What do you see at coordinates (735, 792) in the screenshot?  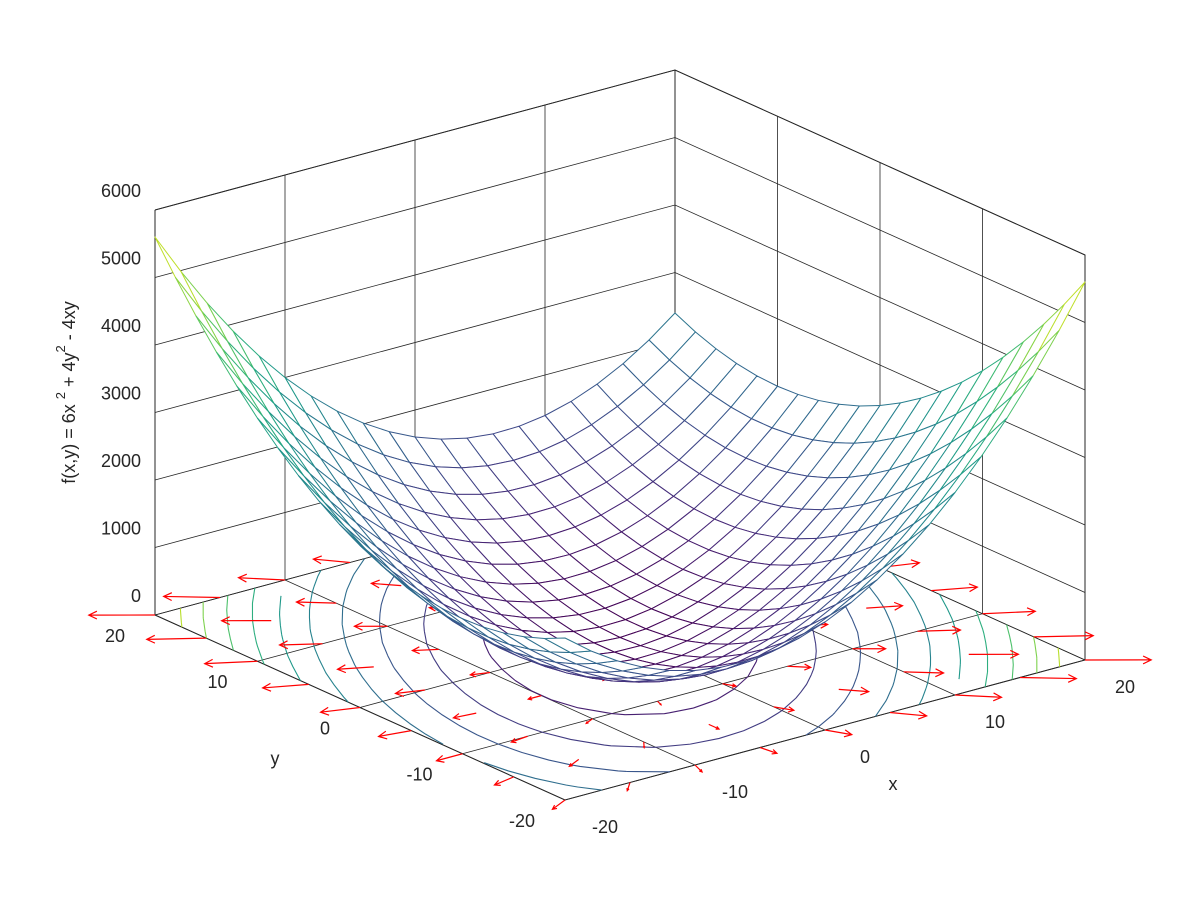 I see `x-tick-label: -10` at bounding box center [735, 792].